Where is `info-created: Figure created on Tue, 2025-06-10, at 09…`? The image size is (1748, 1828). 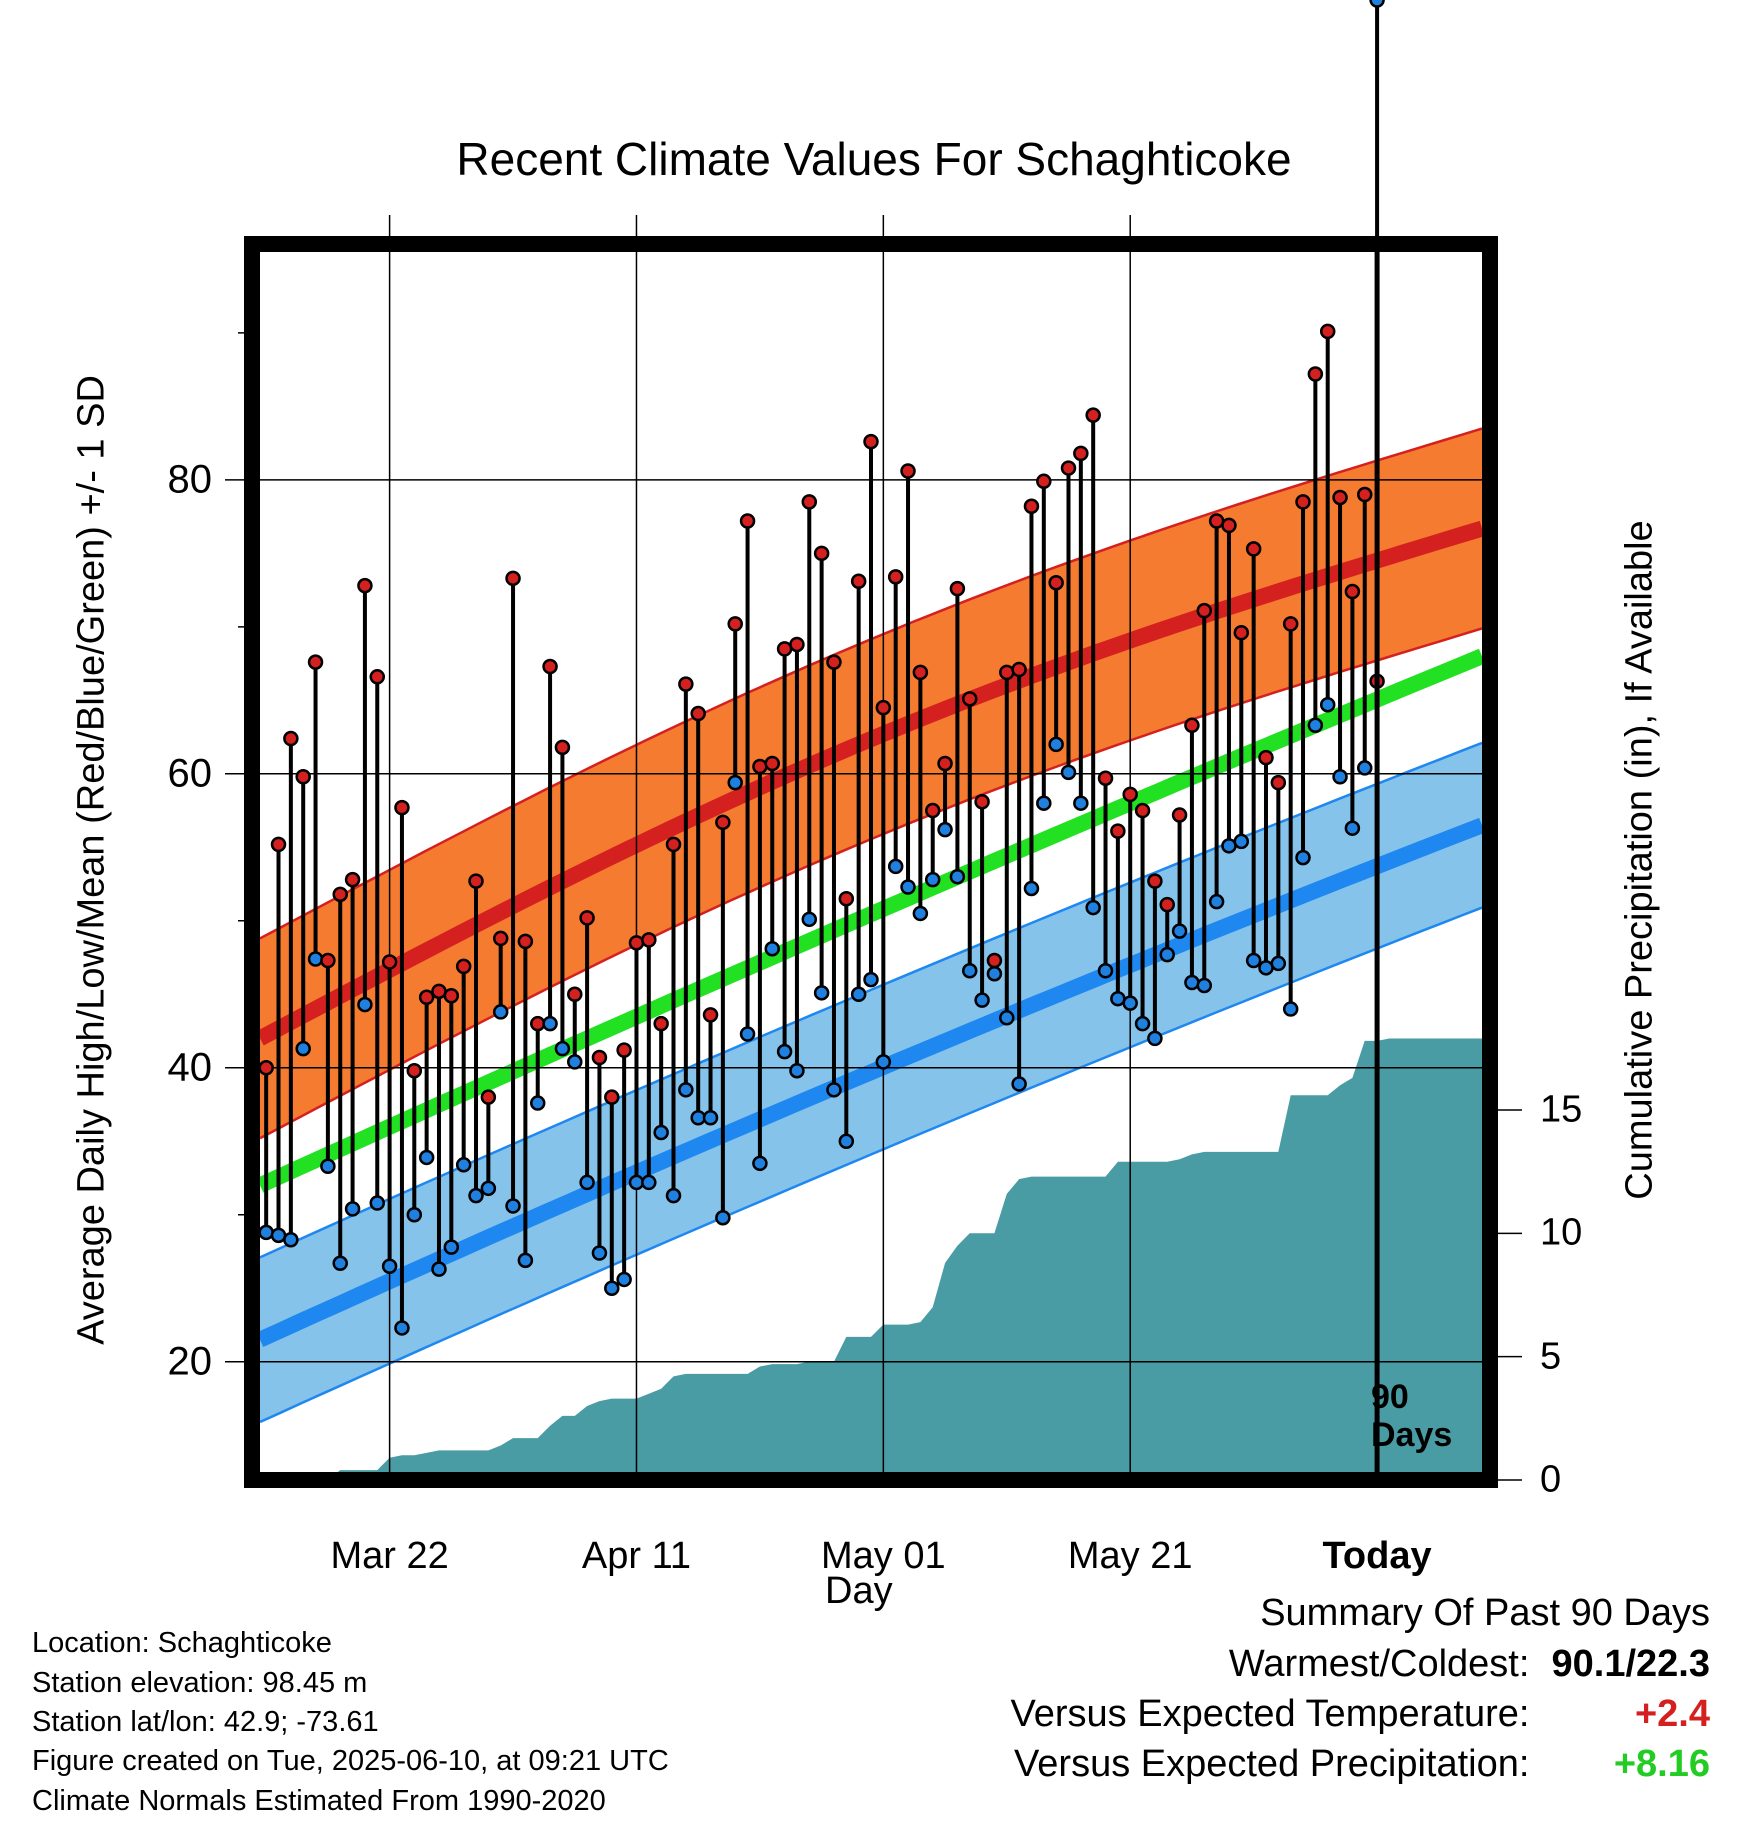 info-created: Figure created on Tue, 2025-06-10, at 09… is located at coordinates (350, 1761).